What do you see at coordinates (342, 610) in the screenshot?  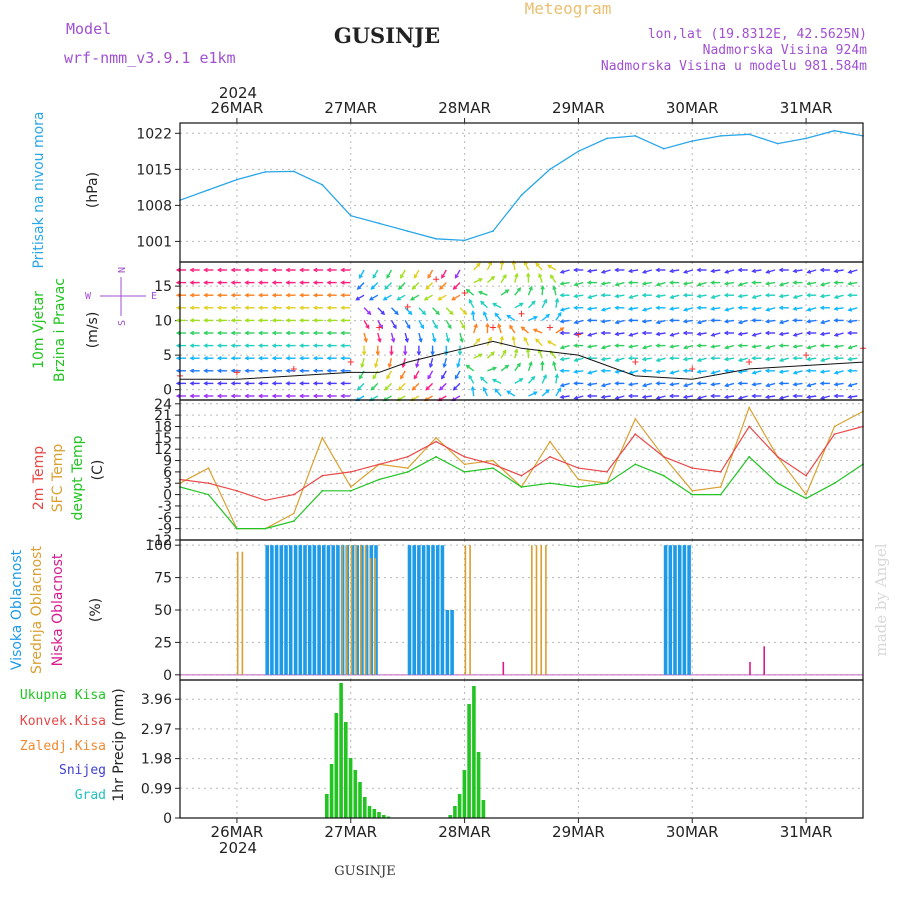 I see `cloud-mid-bar` at bounding box center [342, 610].